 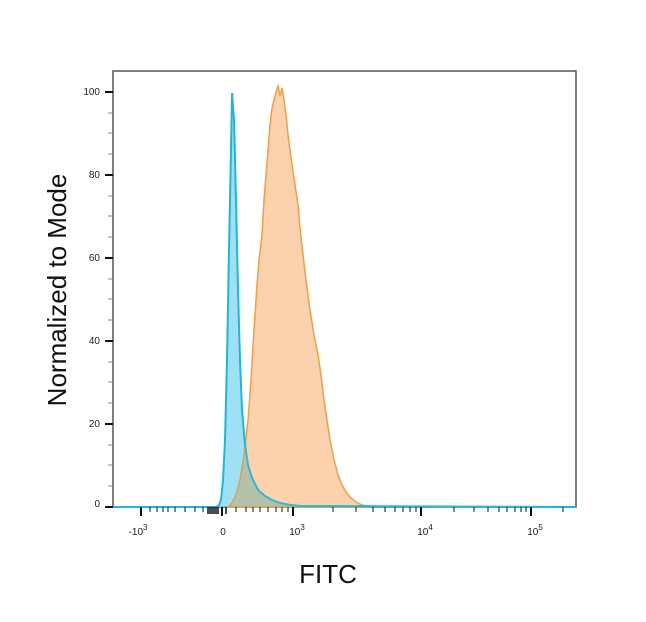 What do you see at coordinates (336, 530) in the screenshot?
I see `x-tick-labels: -103 0 10³ 10⁴ 10⁵` at bounding box center [336, 530].